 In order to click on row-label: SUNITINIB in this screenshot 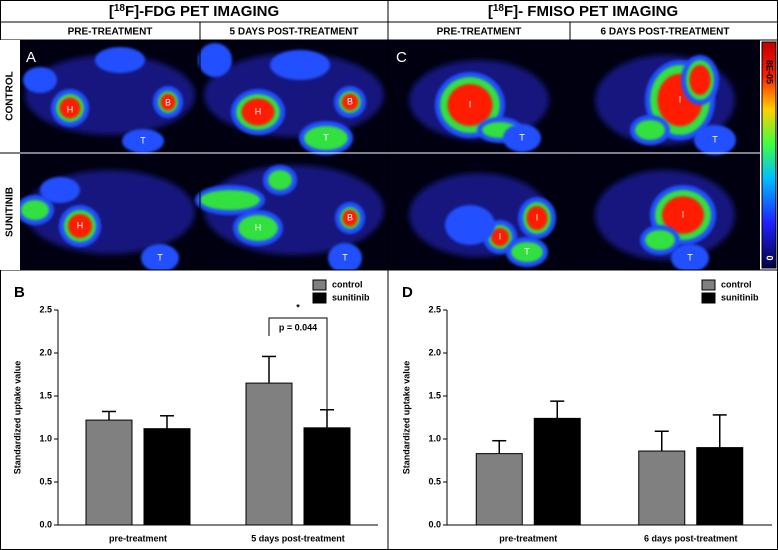, I will do `click(10, 212)`.